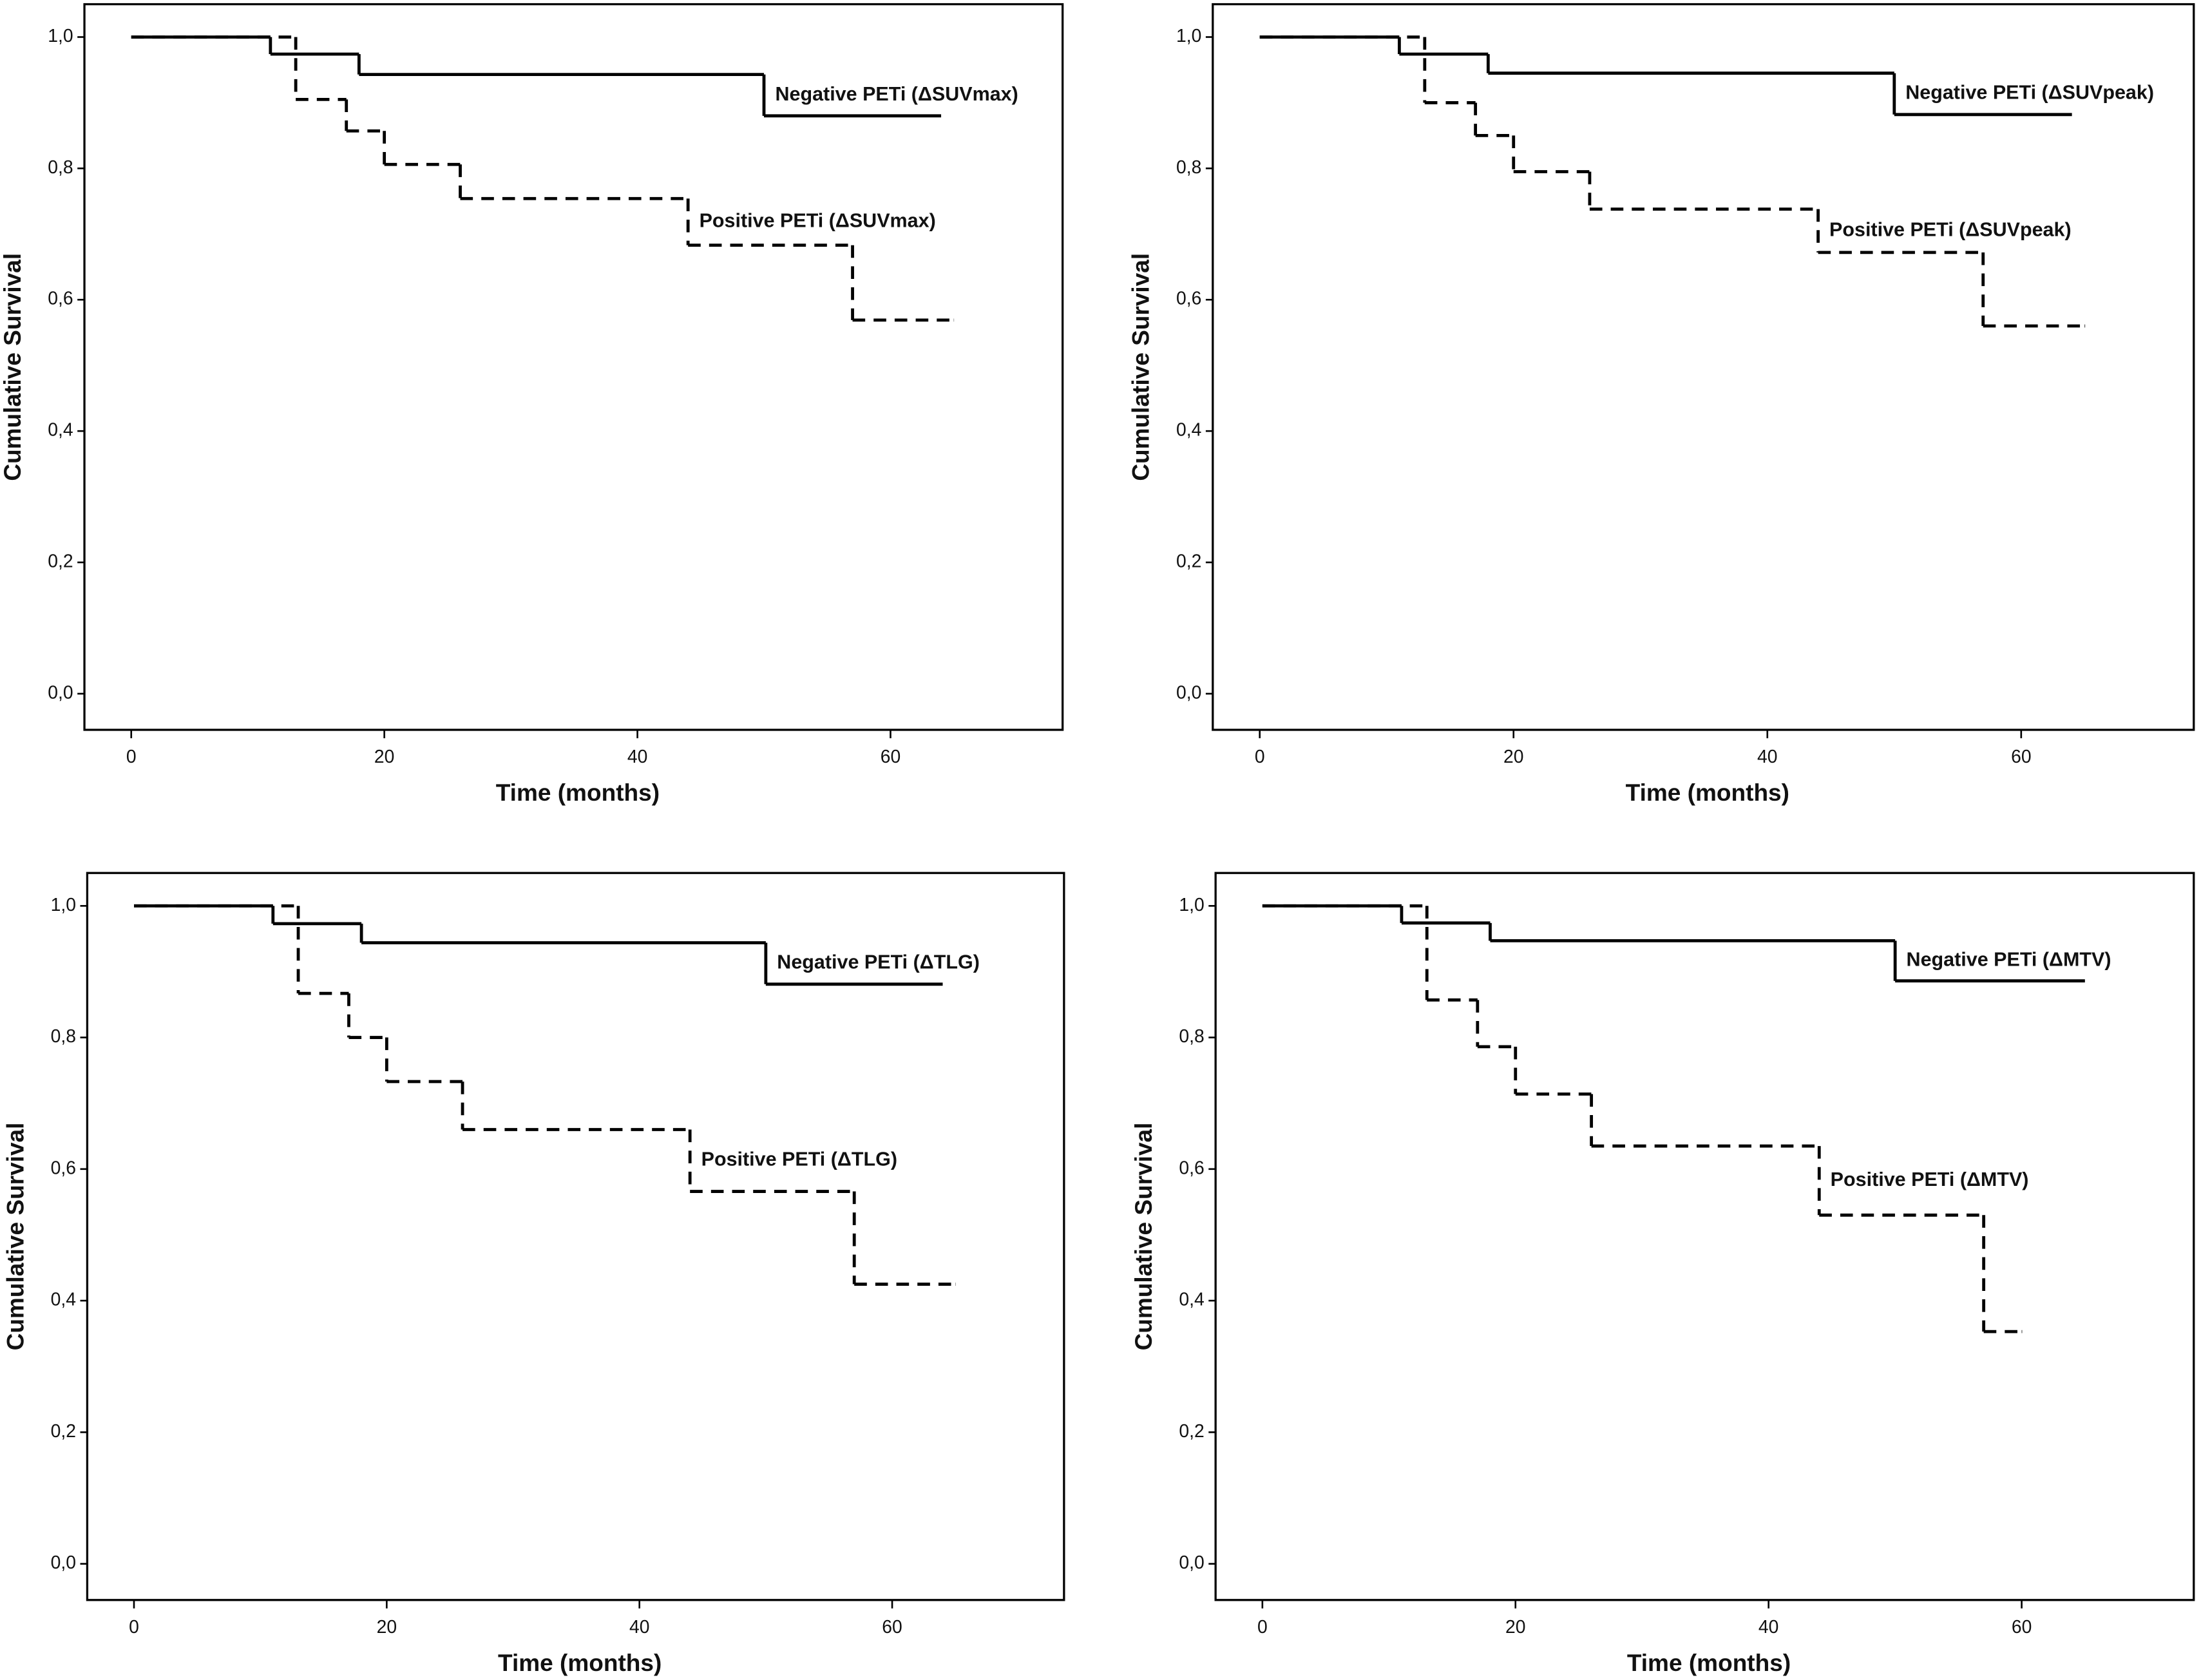  Describe the element at coordinates (2009, 960) in the screenshot. I see `series-label: Negative PETi (ΔMTV)` at that location.